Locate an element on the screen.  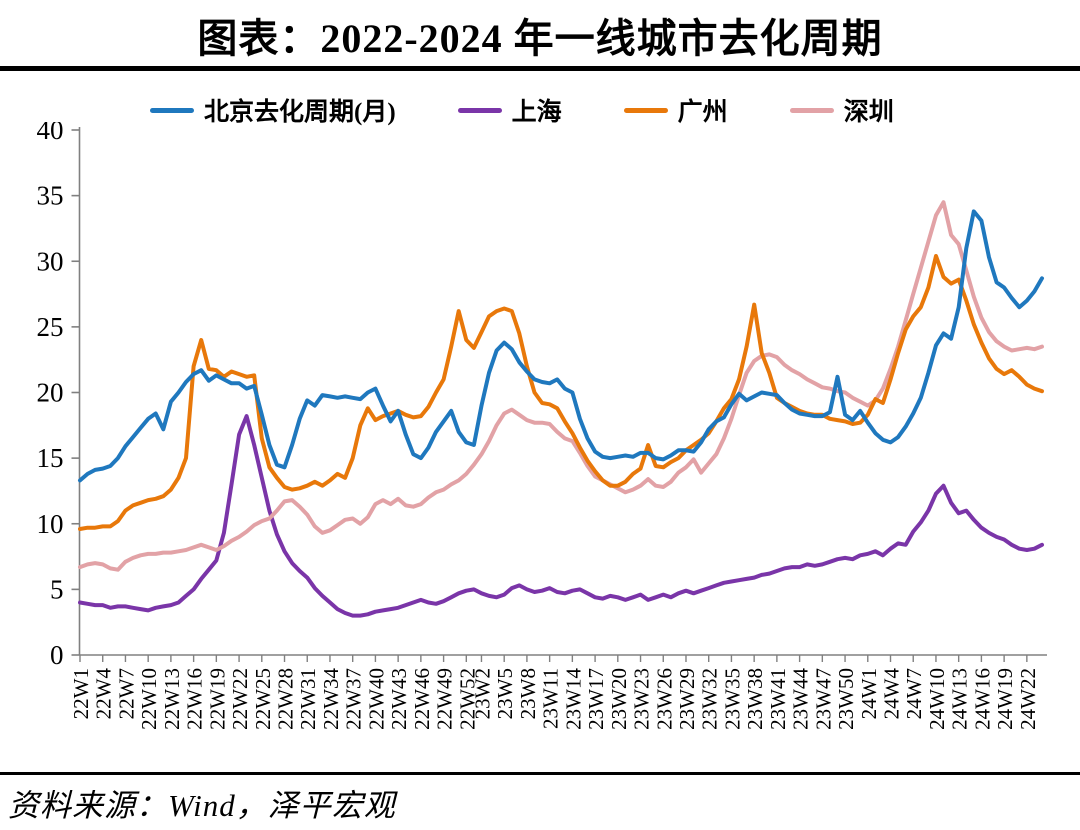
footer-divider-rule is located at coordinates (540, 773).